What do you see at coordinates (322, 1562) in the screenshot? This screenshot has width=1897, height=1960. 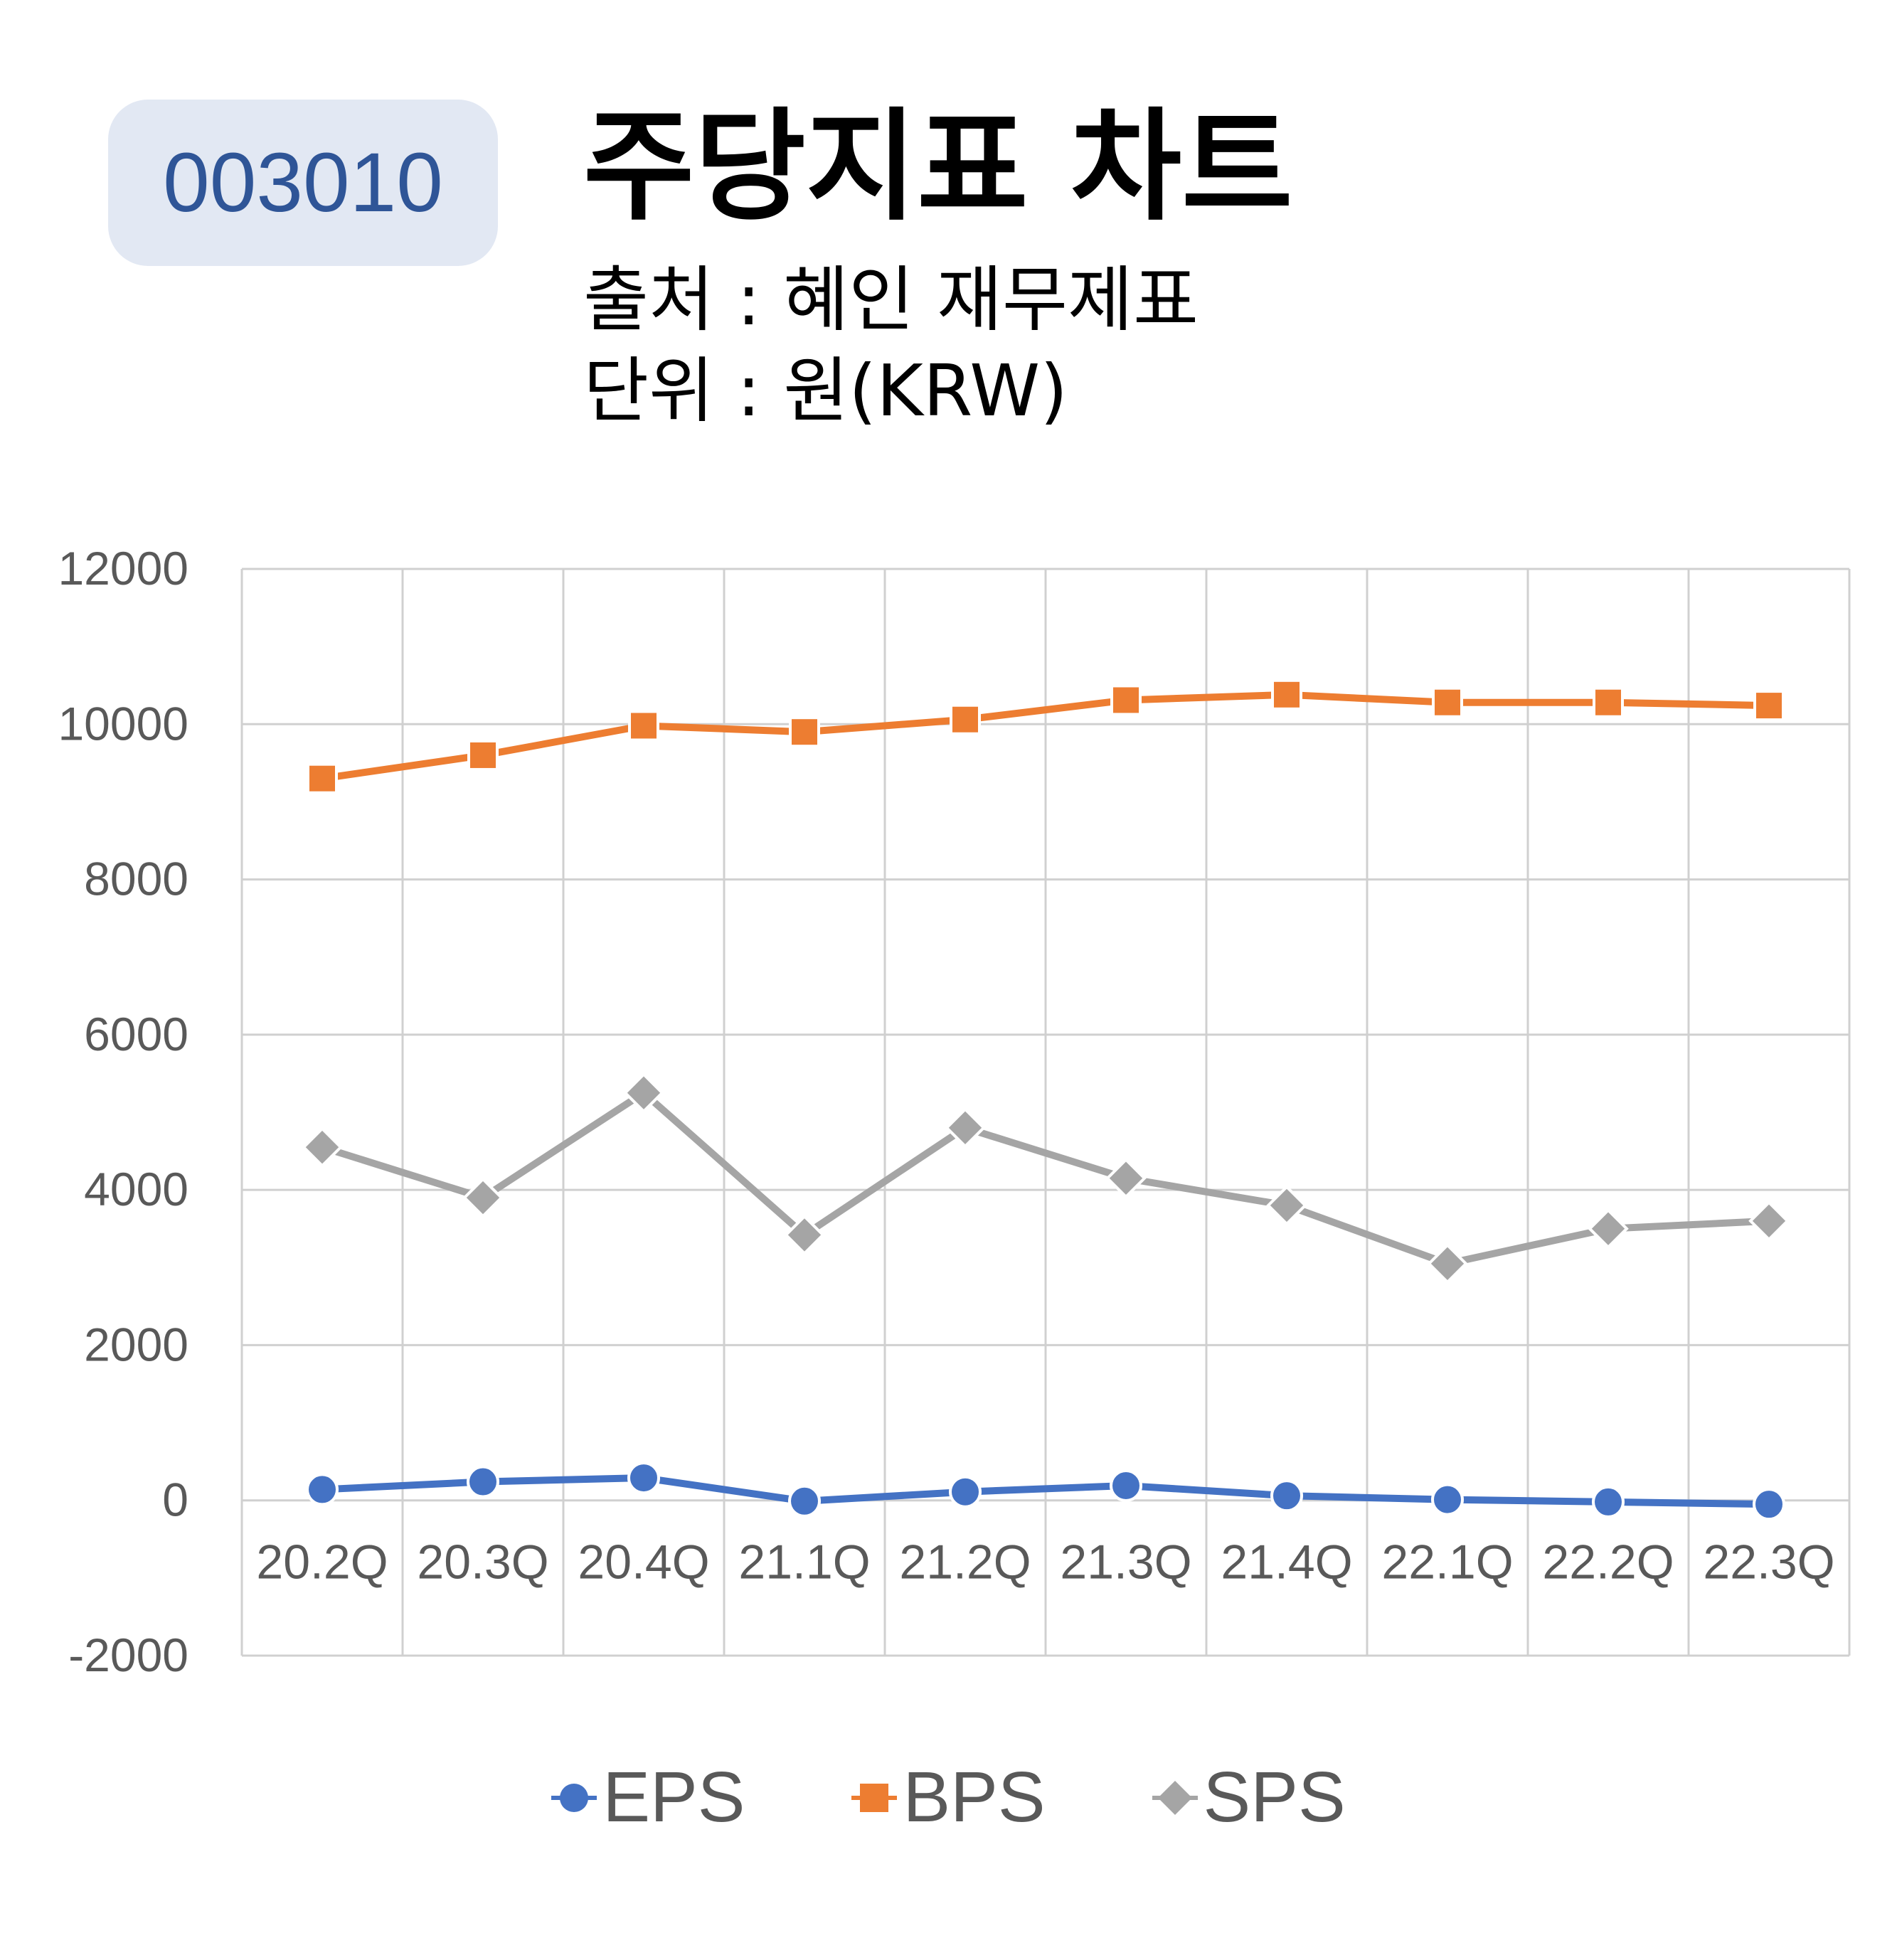 I see `x-tick-label: 20.2Q` at bounding box center [322, 1562].